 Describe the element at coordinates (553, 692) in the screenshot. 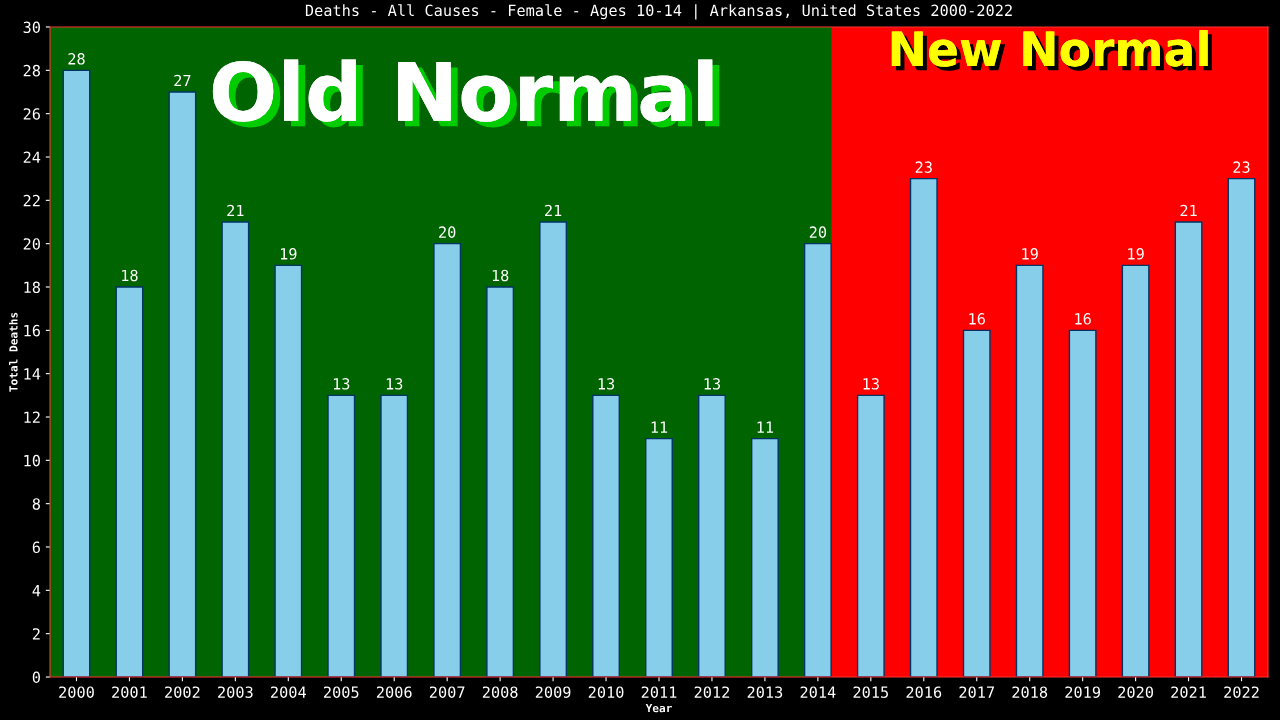

I see `x-tick-label: 2009` at that location.